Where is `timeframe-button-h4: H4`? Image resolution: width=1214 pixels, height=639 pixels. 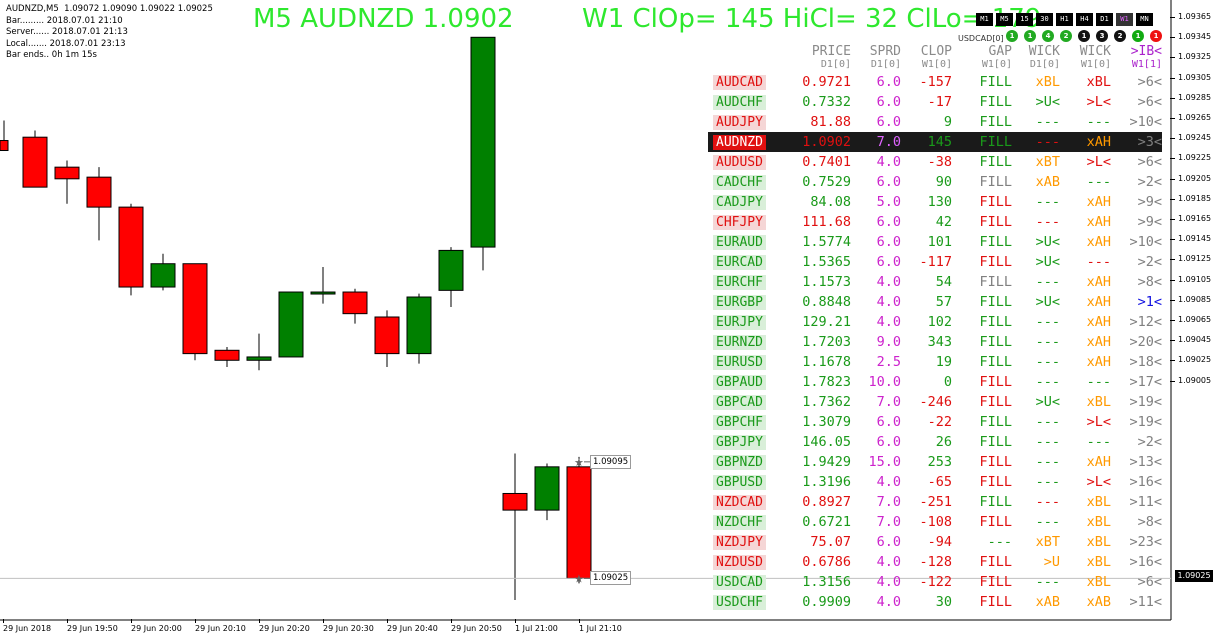 timeframe-button-h4: H4 is located at coordinates (1084, 19).